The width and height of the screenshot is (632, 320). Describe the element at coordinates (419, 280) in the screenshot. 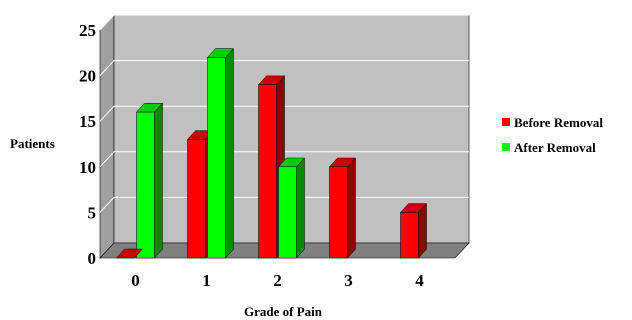

I see `x-tick-label: 4` at that location.